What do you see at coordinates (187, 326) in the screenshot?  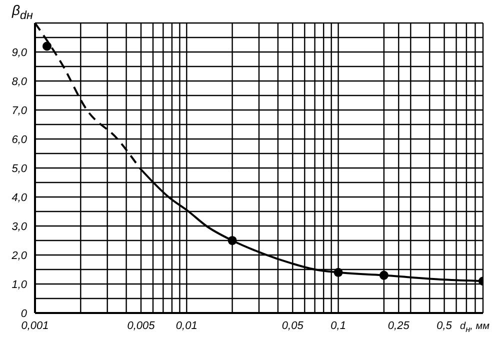 I see `x-tick-label: 0,01` at bounding box center [187, 326].